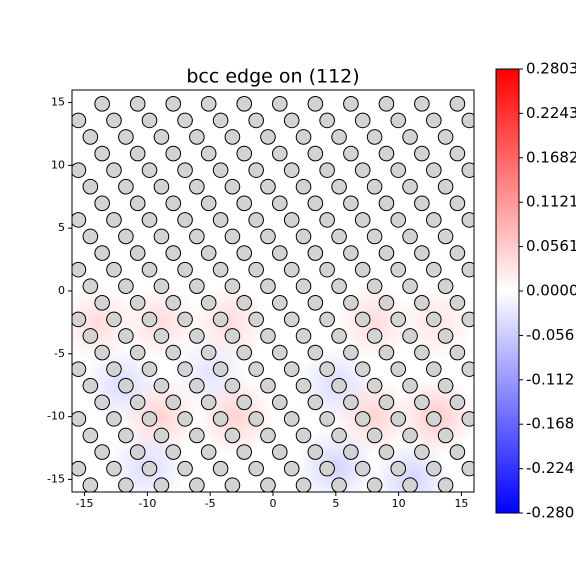  Describe the element at coordinates (58, 102) in the screenshot. I see `y-tick-label: 15` at that location.